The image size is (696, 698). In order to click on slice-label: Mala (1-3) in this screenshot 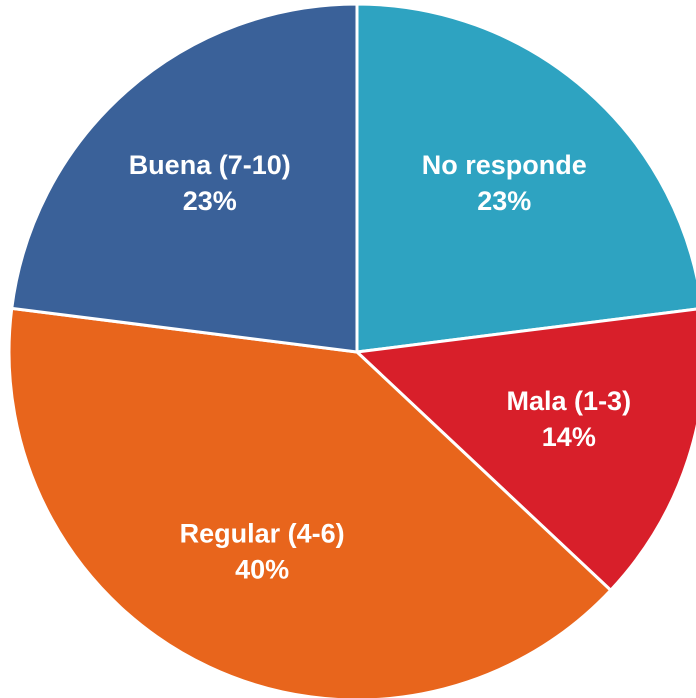, I will do `click(569, 401)`.